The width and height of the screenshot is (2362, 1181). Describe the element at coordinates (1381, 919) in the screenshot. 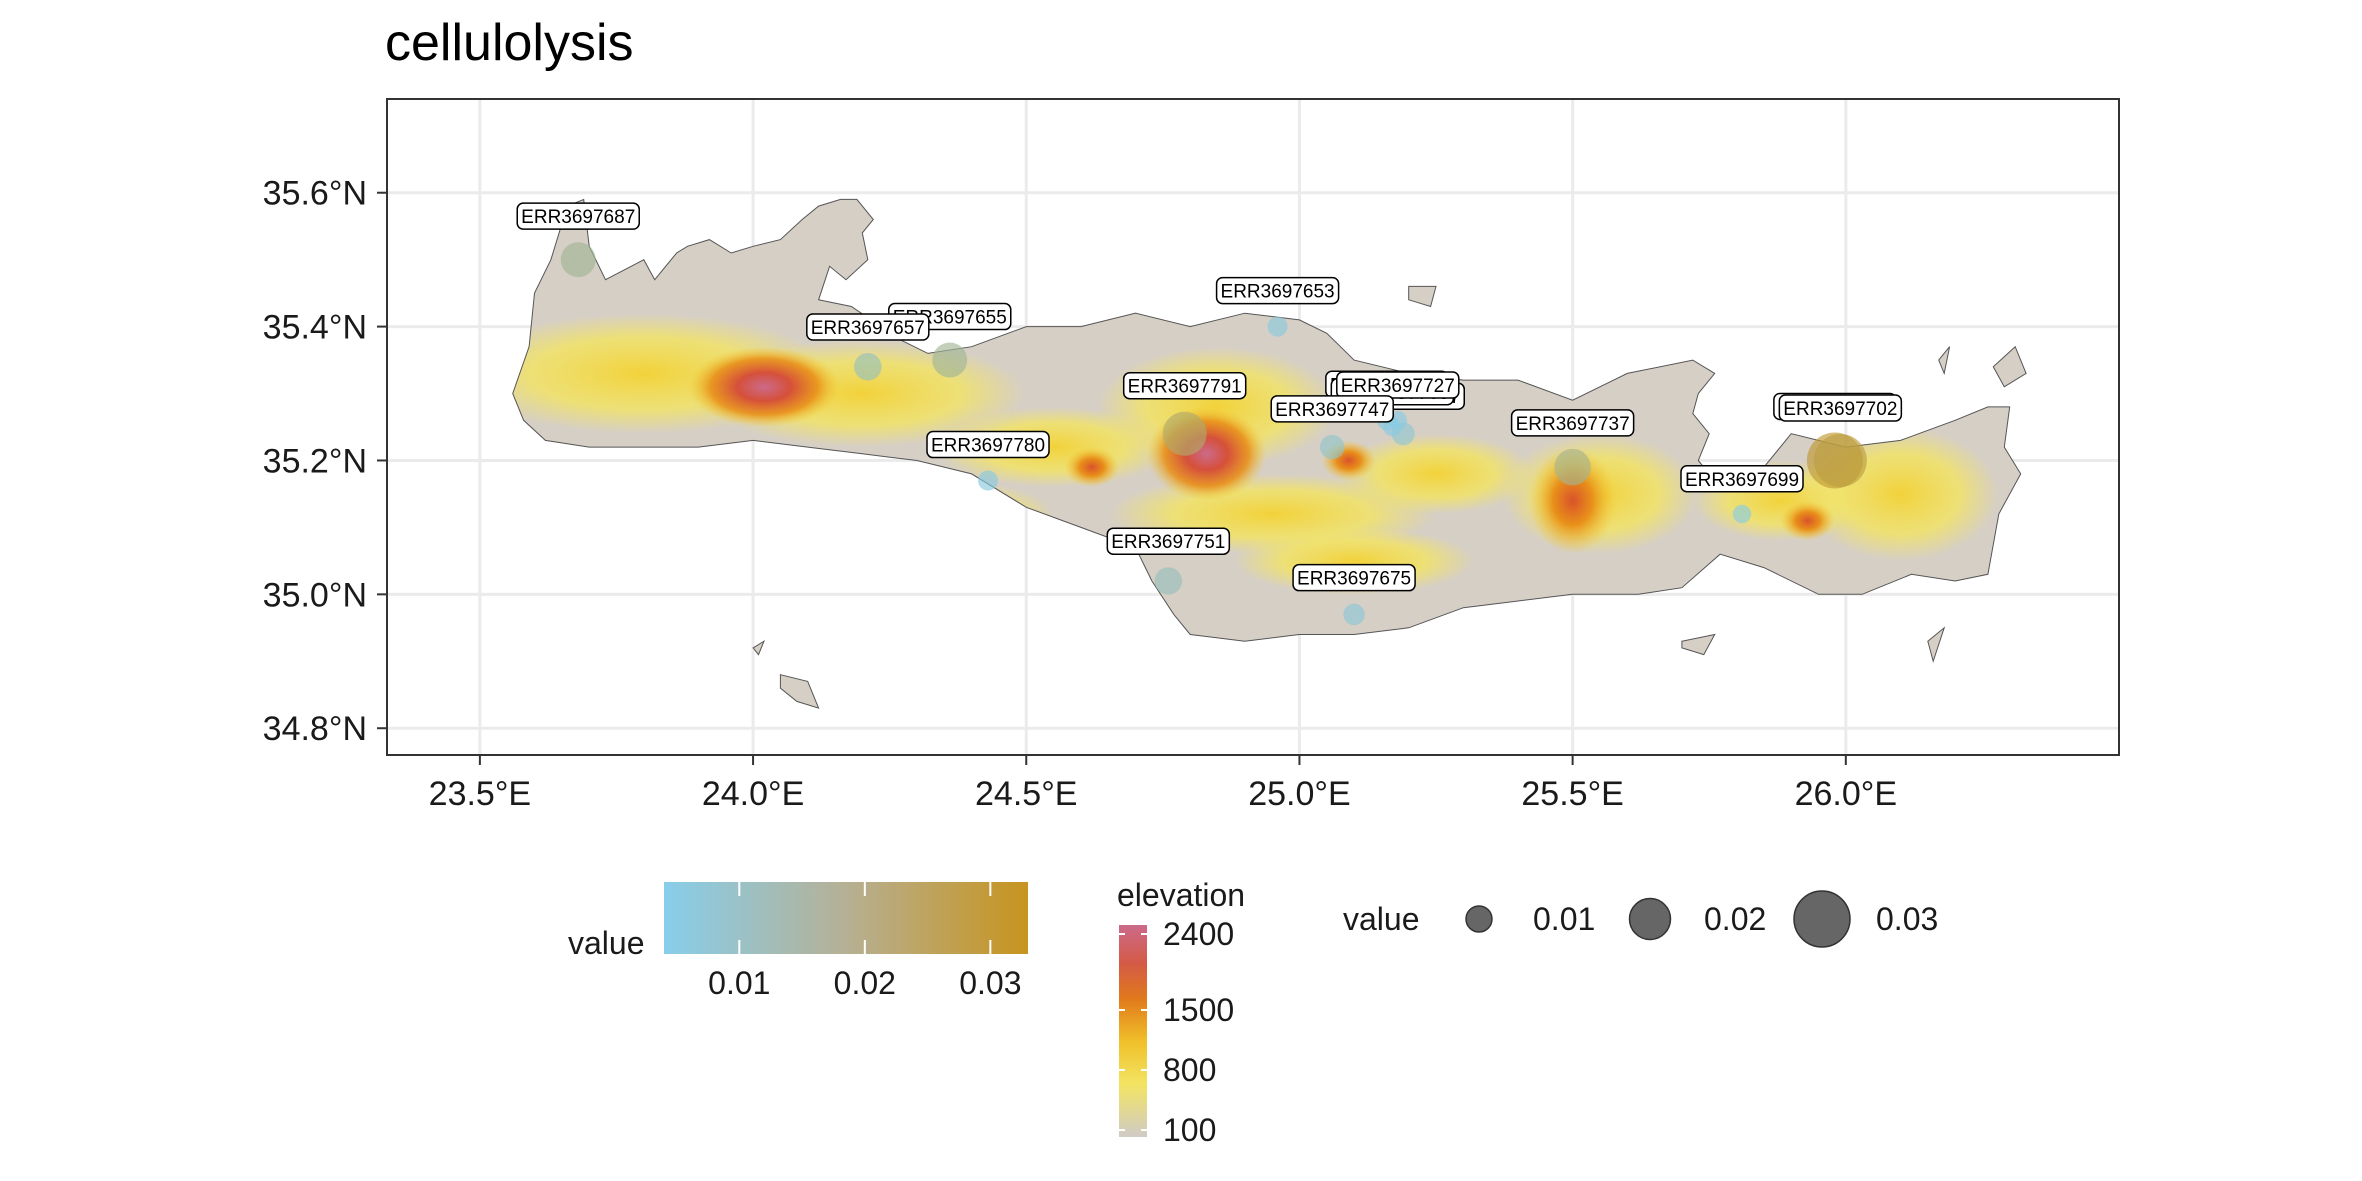

I see `value-size-legend-title: value` at that location.